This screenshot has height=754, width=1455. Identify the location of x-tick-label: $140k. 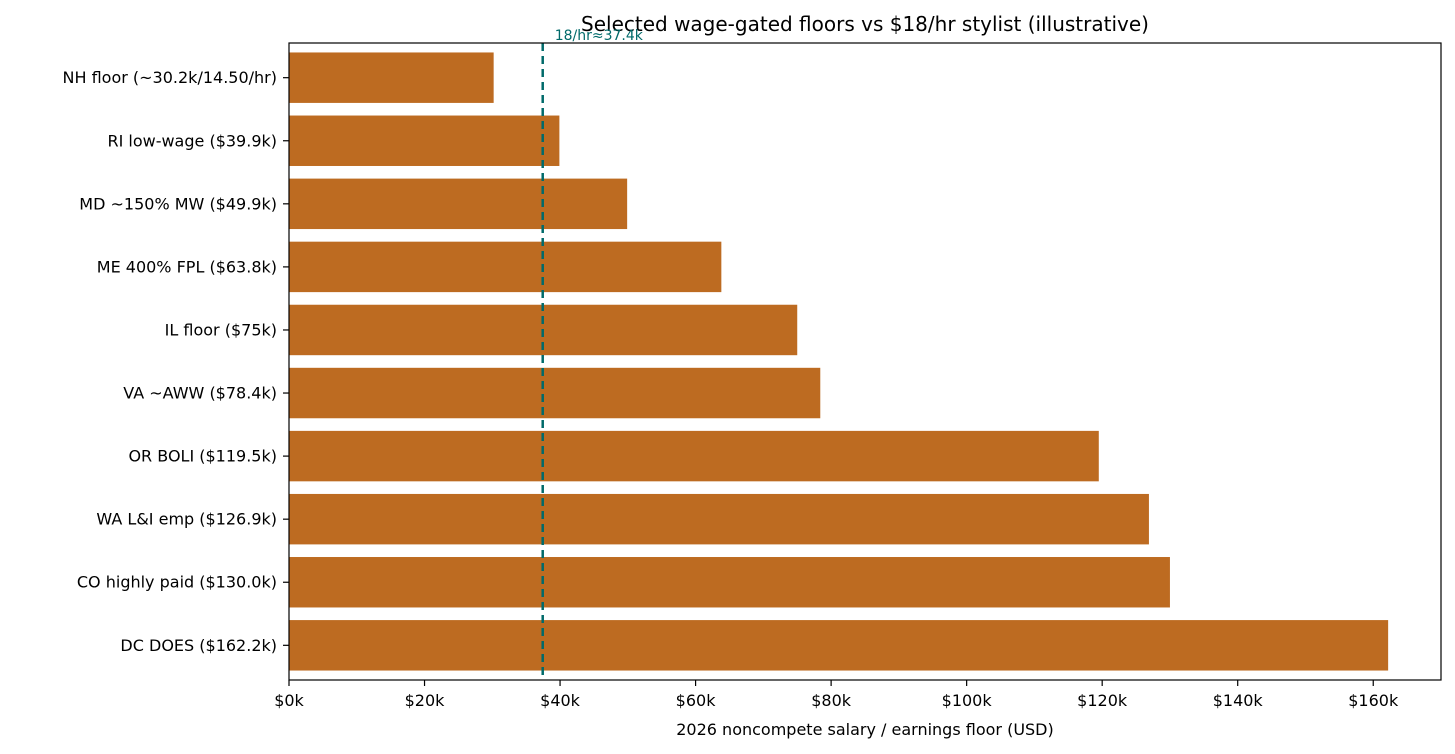
(1238, 700).